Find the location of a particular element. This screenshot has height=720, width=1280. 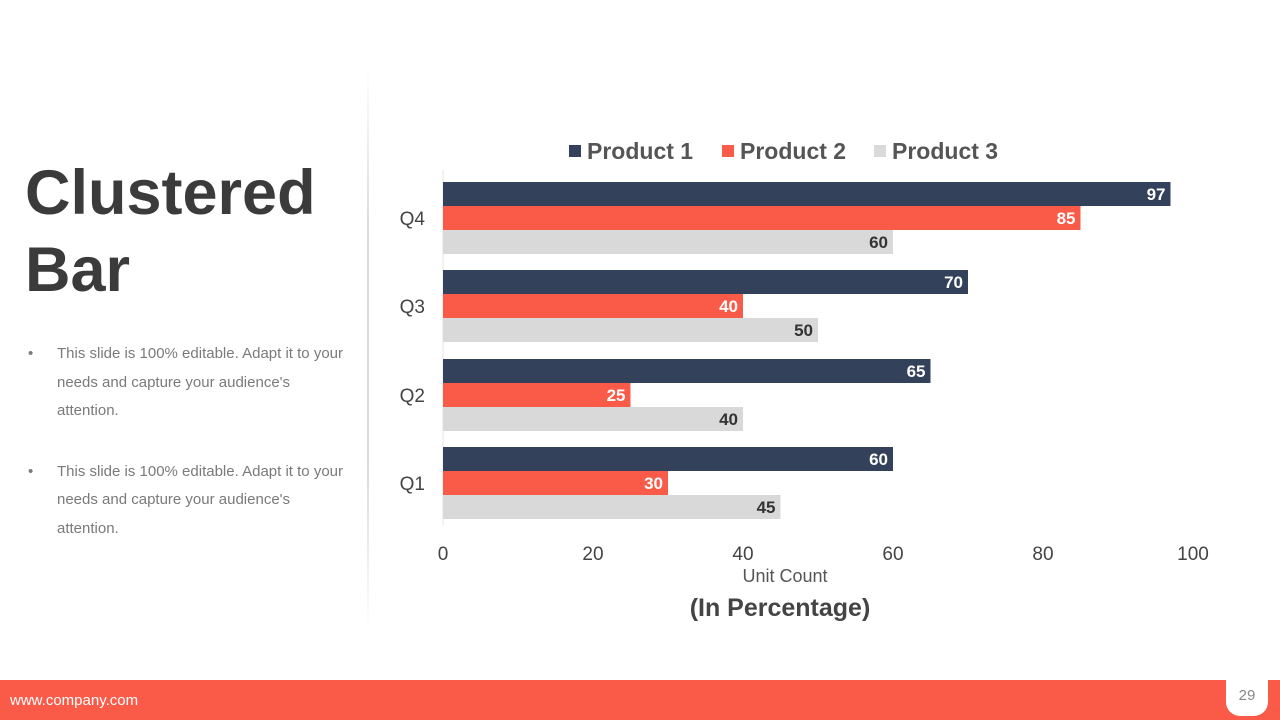

category-label: Q4 is located at coordinates (413, 219).